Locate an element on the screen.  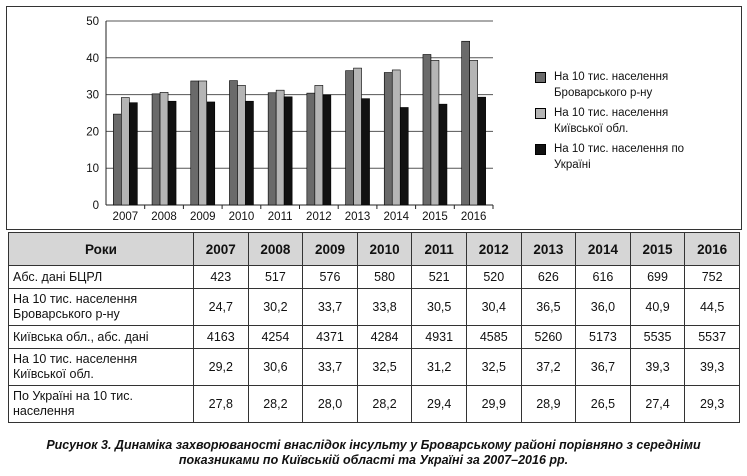
table-header-cell: Роки is located at coordinates (101, 249).